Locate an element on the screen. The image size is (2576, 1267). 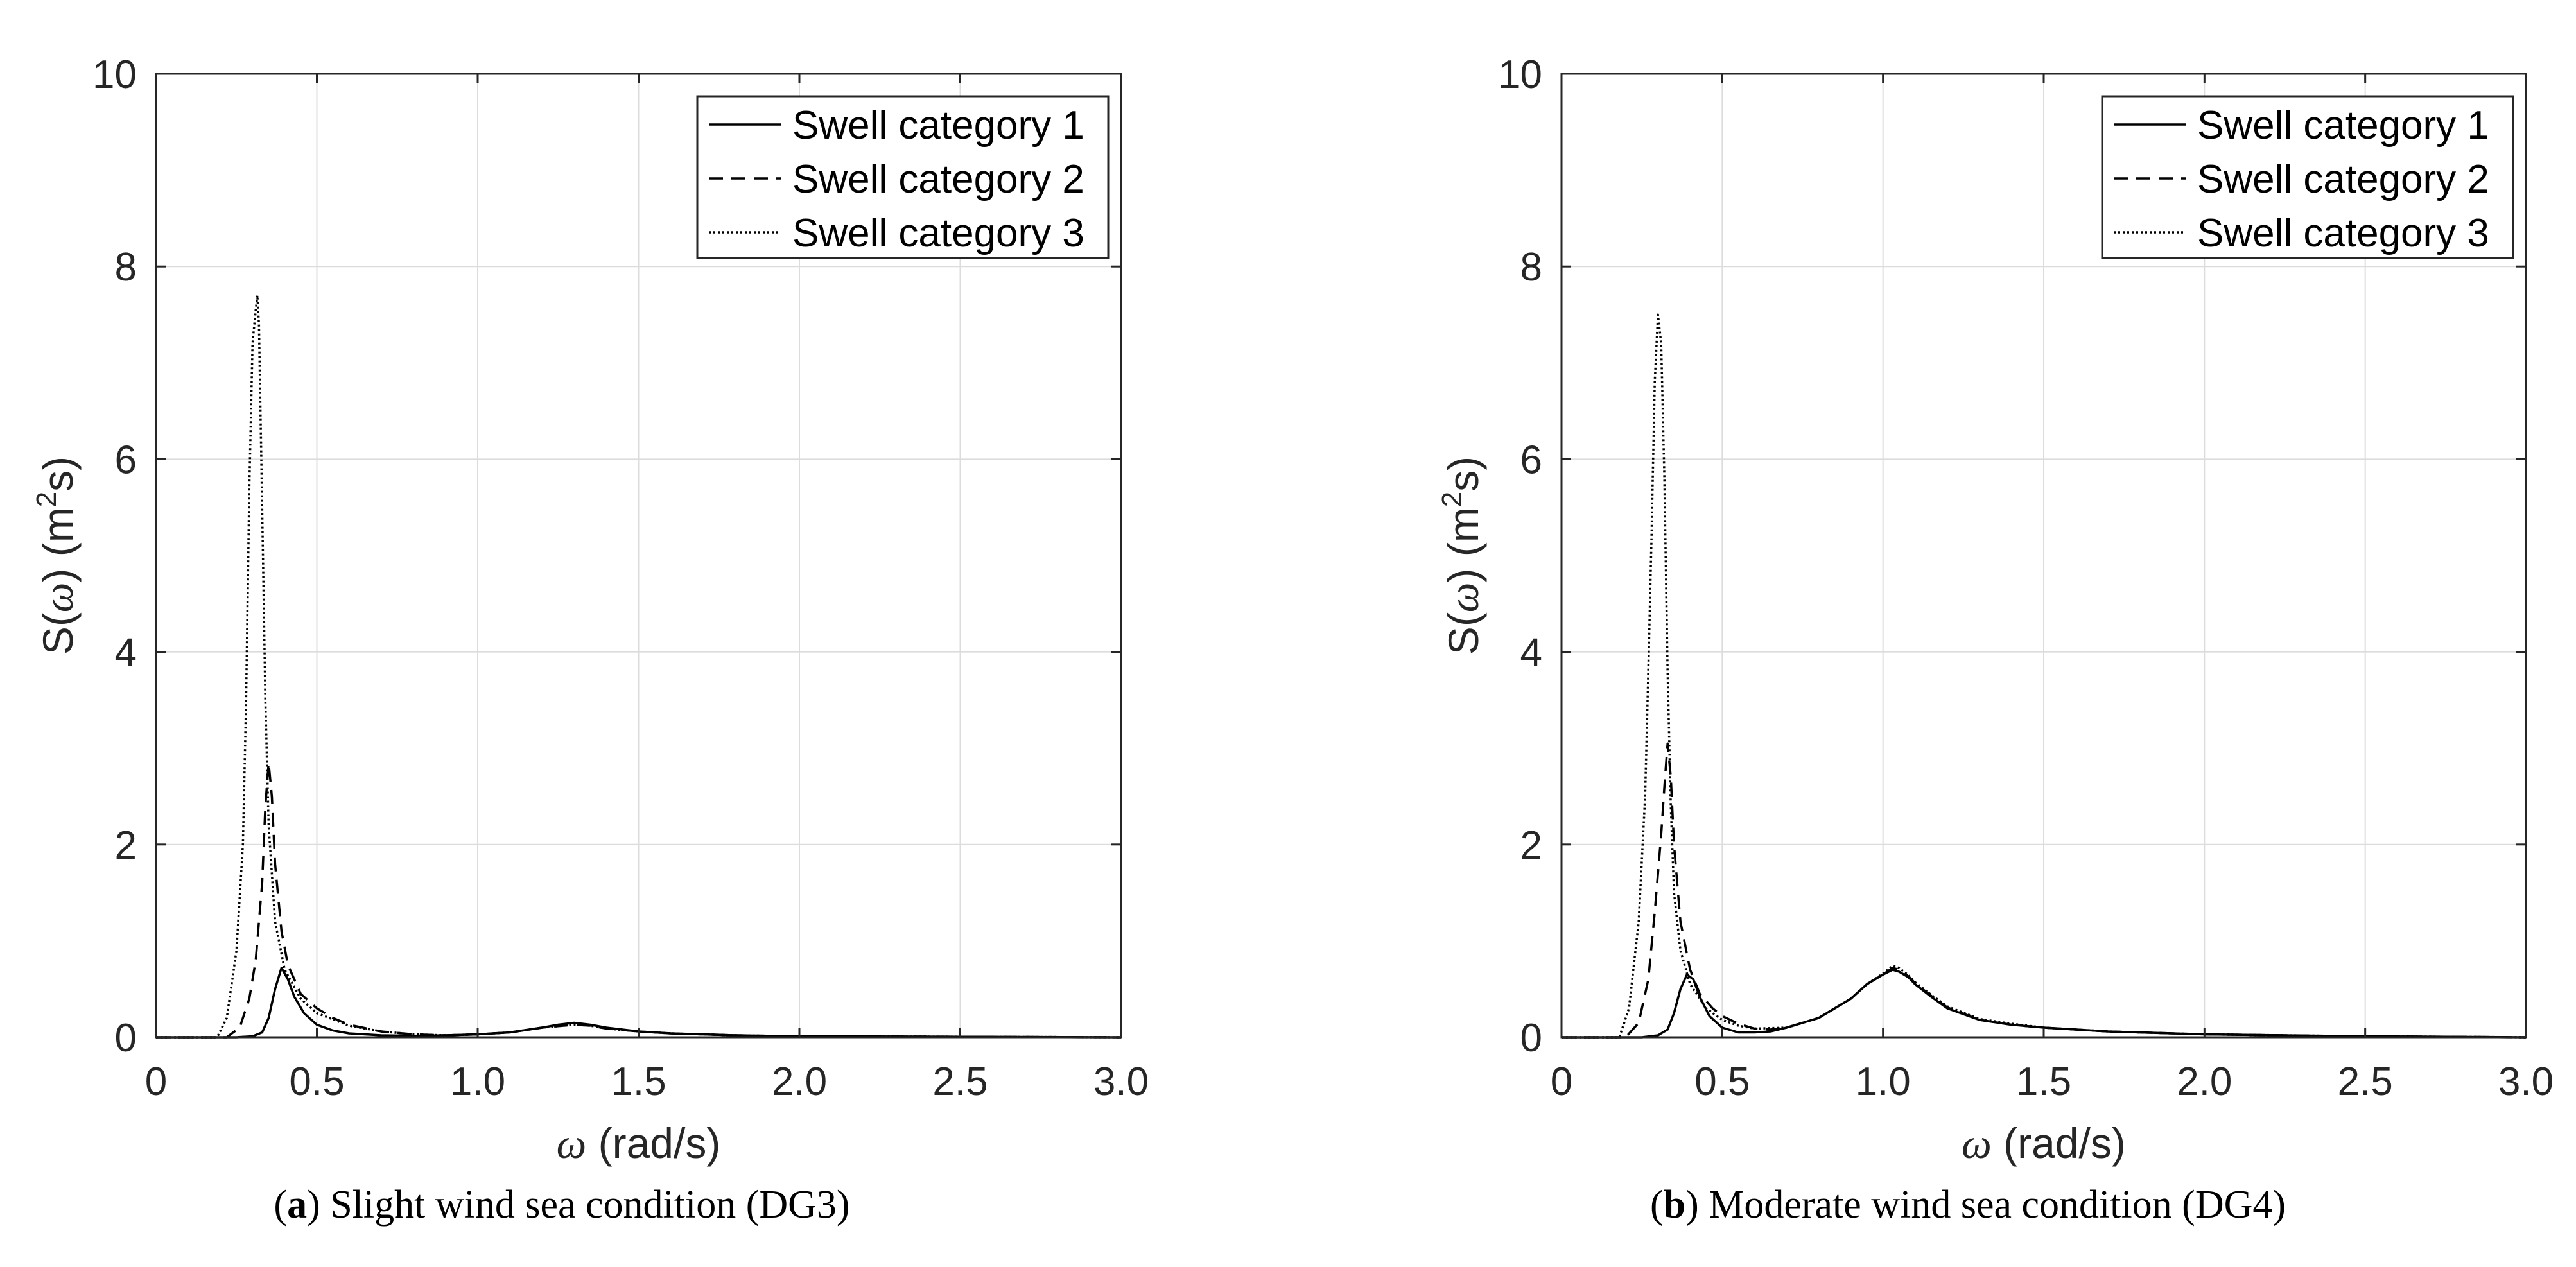
panel-a-y-tick-label: 2 is located at coordinates (126, 845).